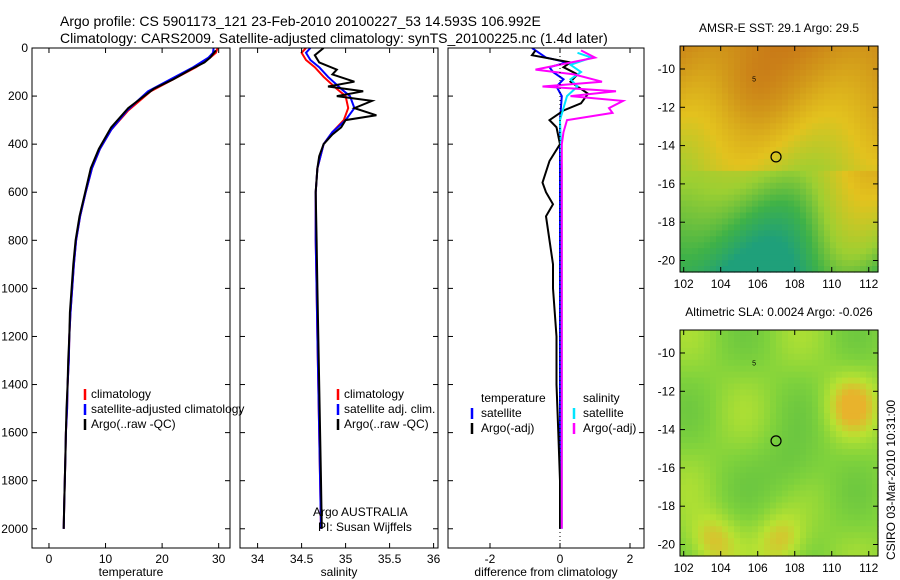 The width and height of the screenshot is (900, 580). What do you see at coordinates (14, 481) in the screenshot?
I see `y-tick-label: 1800` at bounding box center [14, 481].